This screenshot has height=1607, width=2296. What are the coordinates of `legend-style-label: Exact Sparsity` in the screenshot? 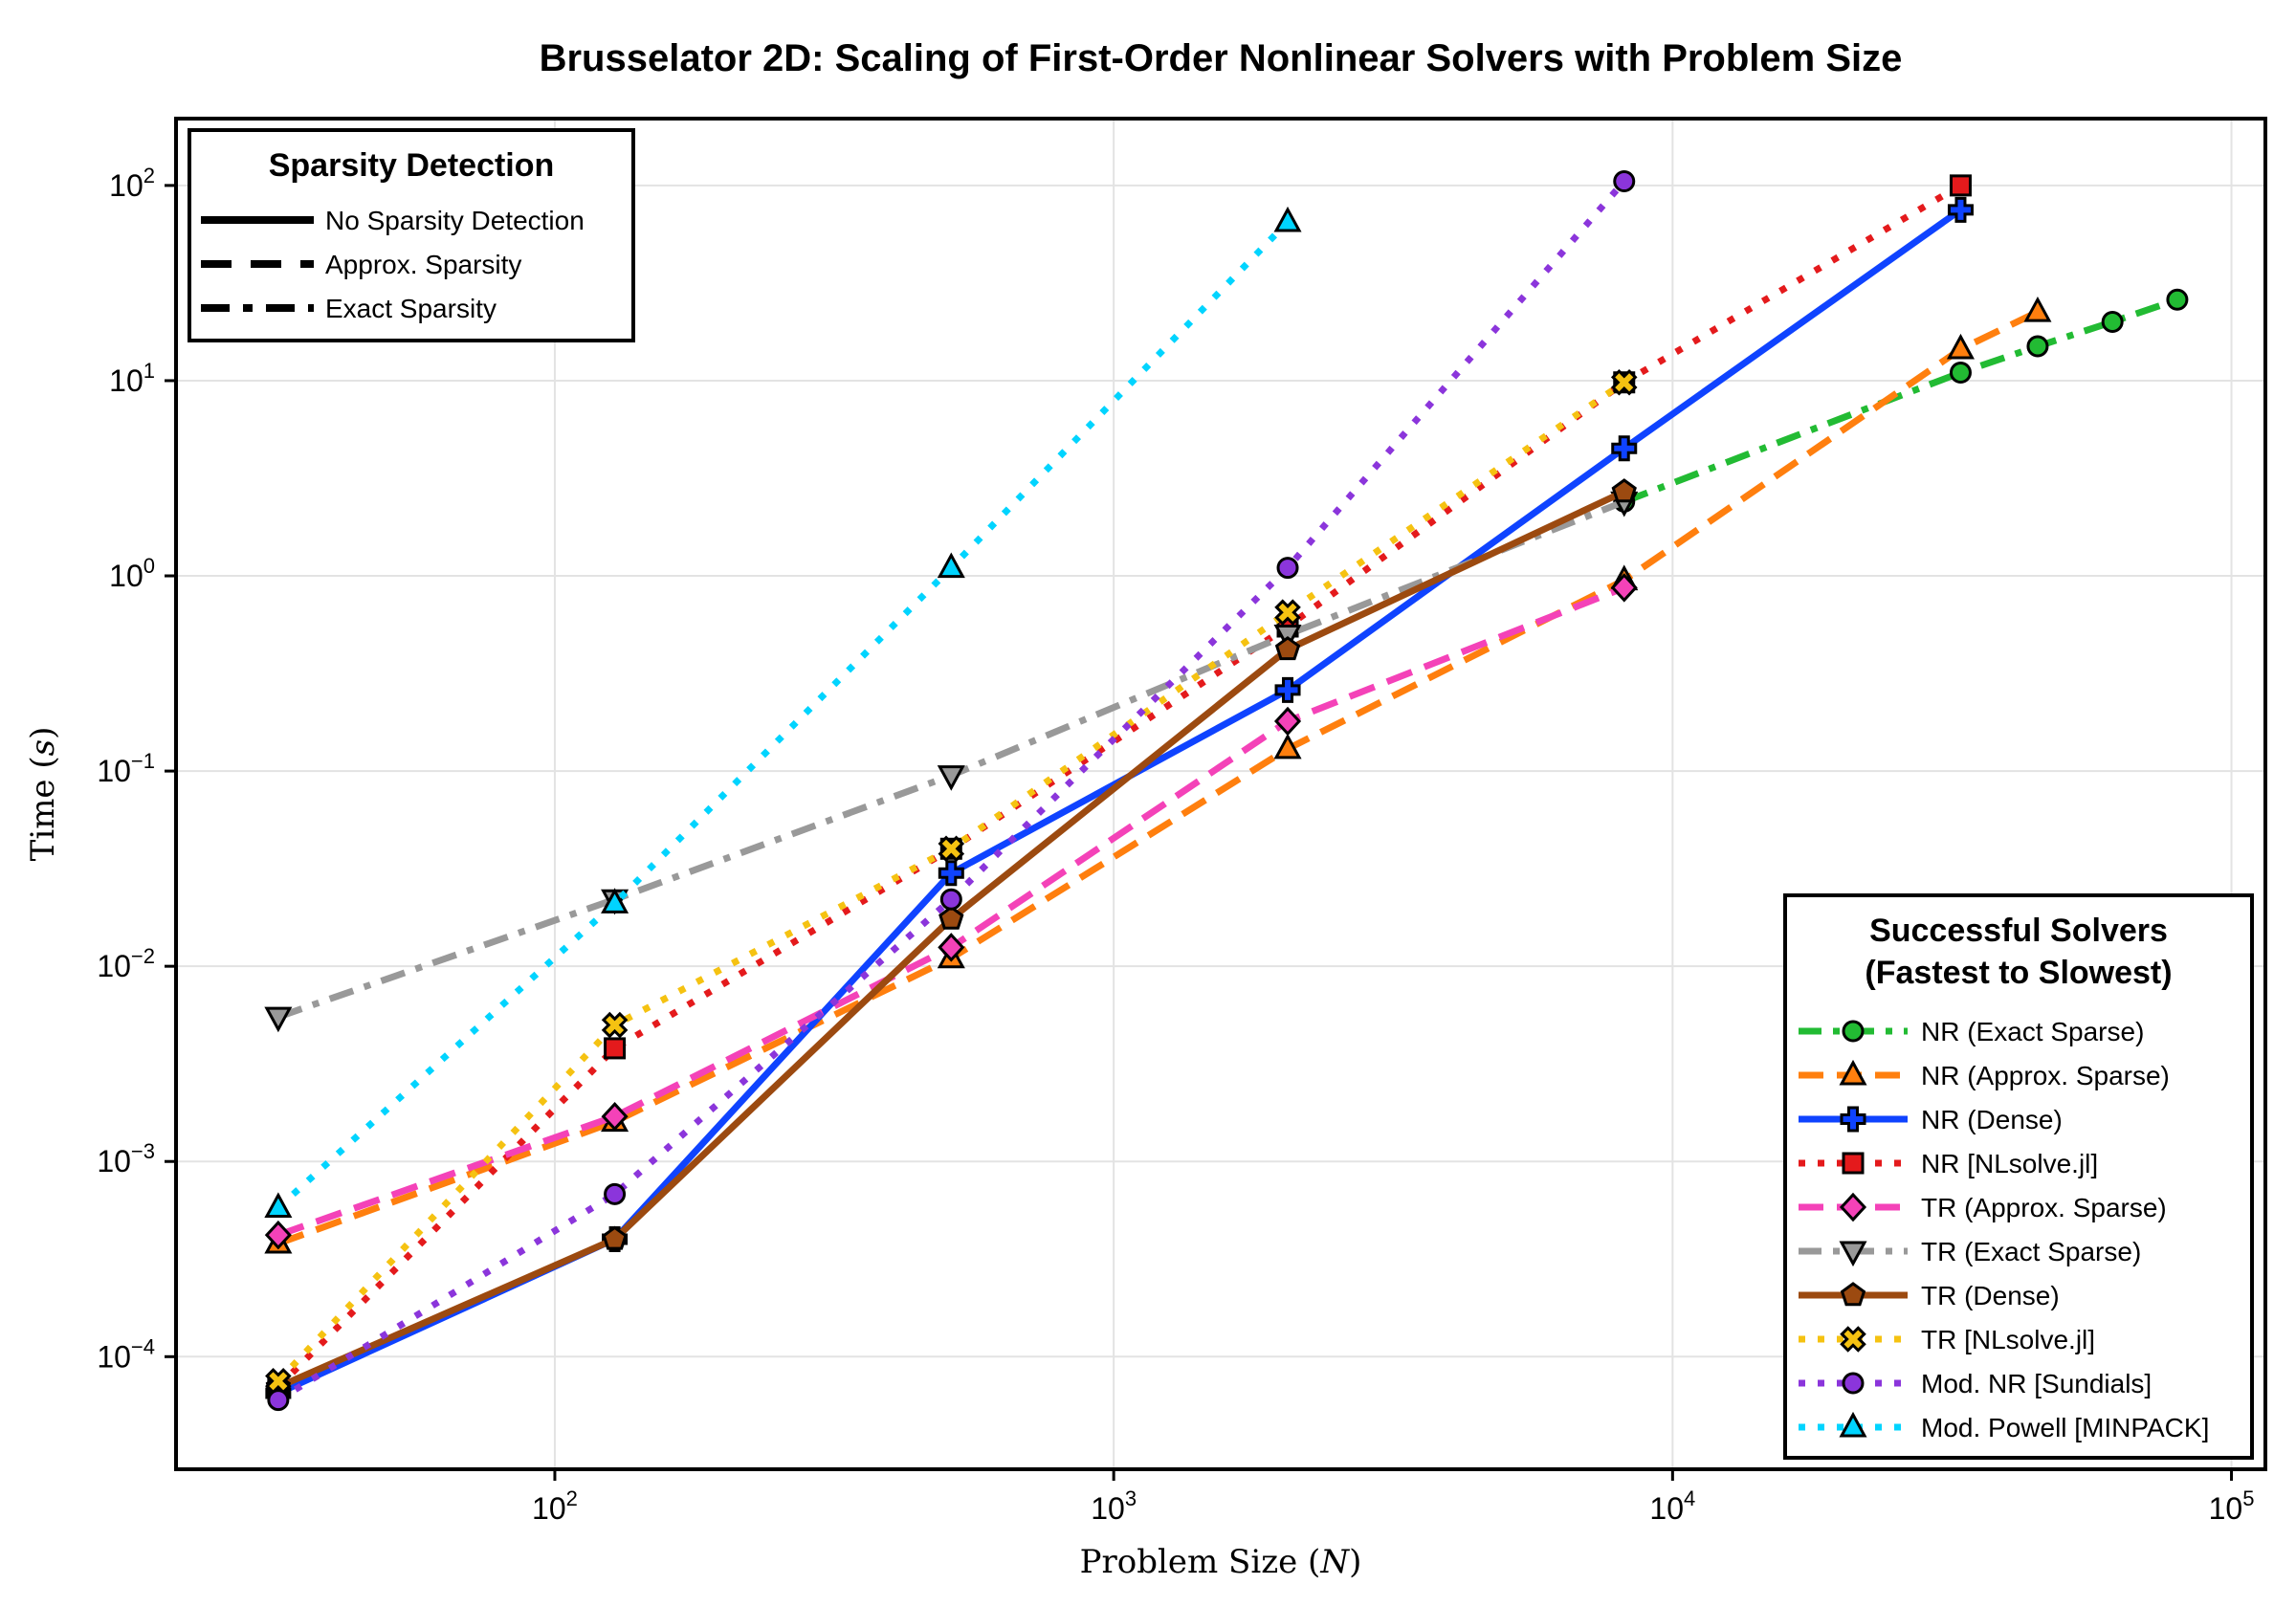 It's located at (411, 308).